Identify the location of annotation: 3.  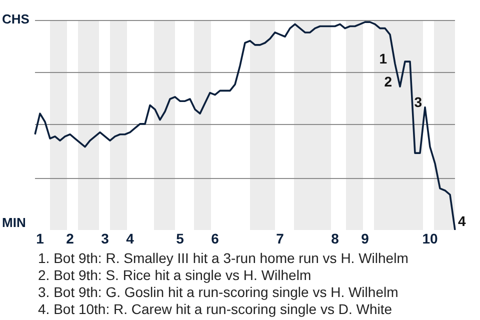
(418, 102).